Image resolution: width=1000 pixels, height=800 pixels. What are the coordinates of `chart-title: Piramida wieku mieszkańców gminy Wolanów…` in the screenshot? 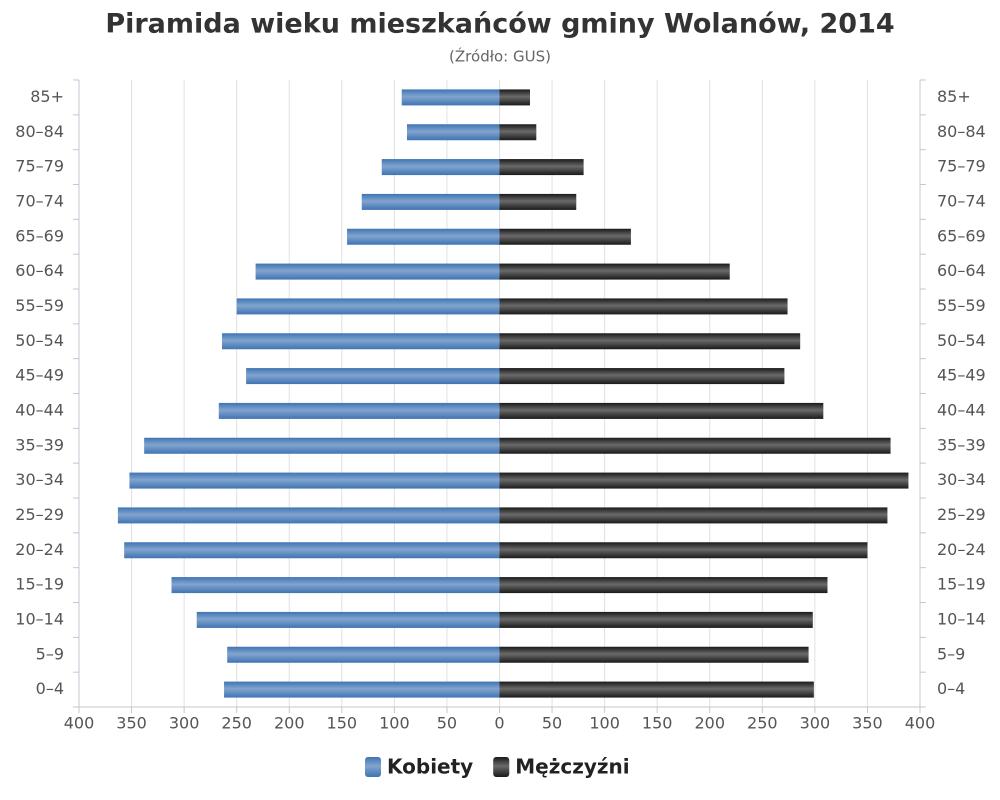 It's located at (499, 24).